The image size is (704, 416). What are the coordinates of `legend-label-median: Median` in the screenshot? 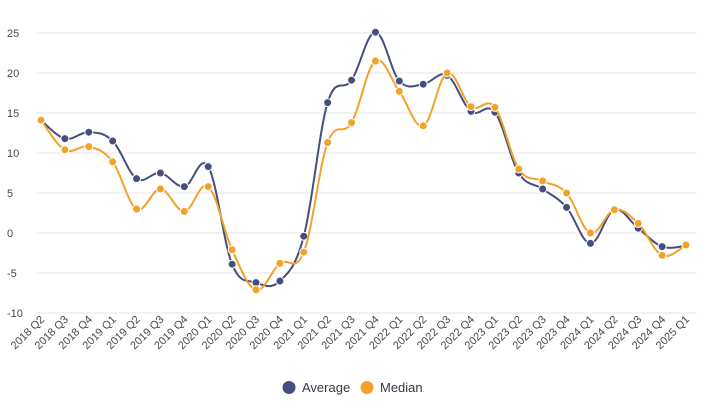 It's located at (401, 387).